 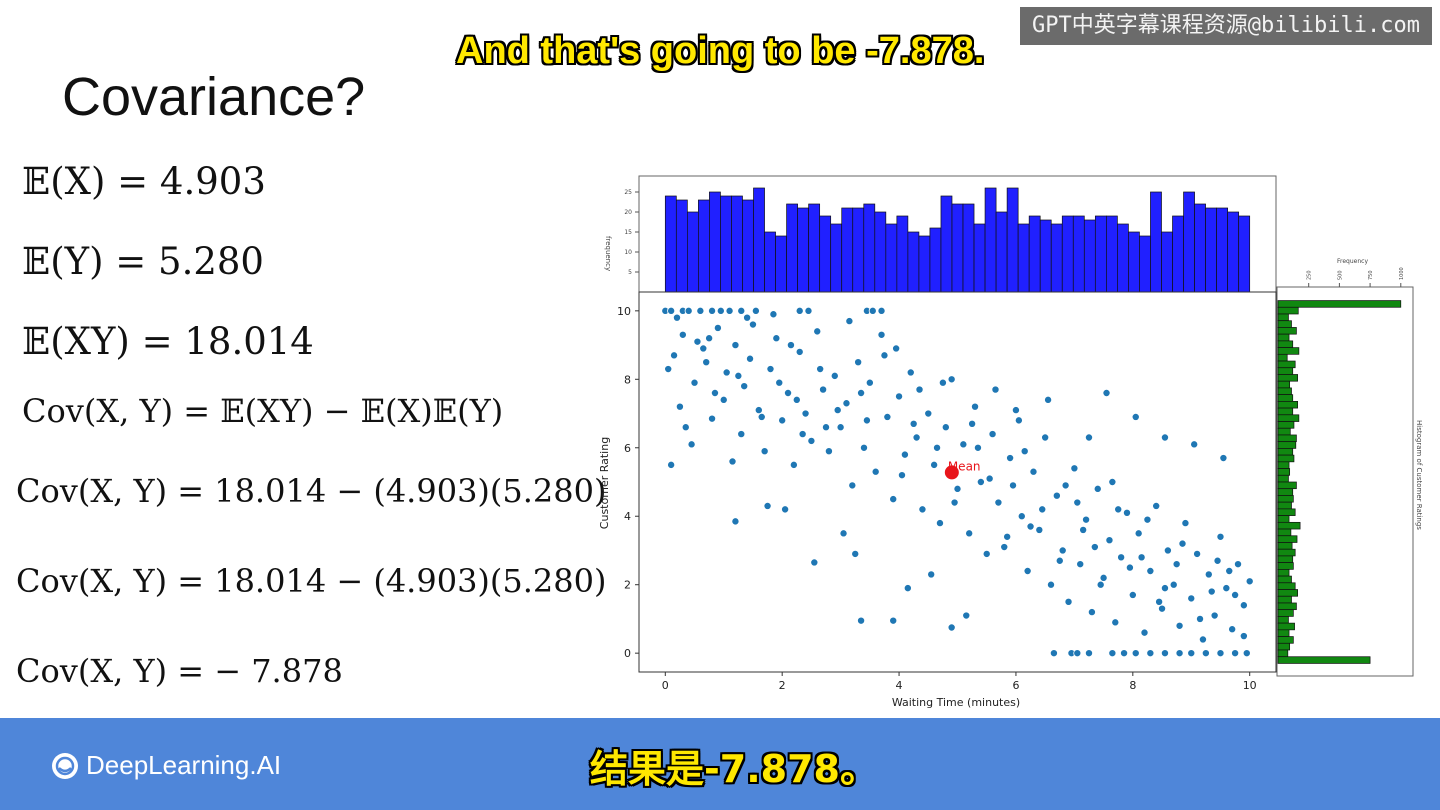 What do you see at coordinates (720, 51) in the screenshot?
I see `english-subtitle: And that's going to be -7.878.` at bounding box center [720, 51].